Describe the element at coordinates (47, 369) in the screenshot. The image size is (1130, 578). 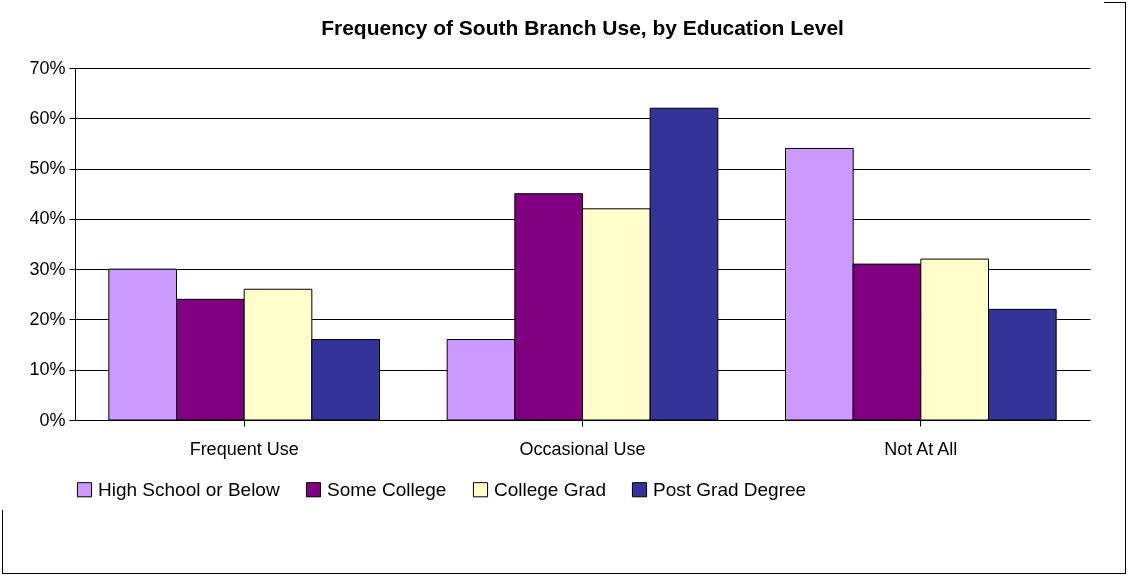
I see `y-tick-label: 10%` at that location.